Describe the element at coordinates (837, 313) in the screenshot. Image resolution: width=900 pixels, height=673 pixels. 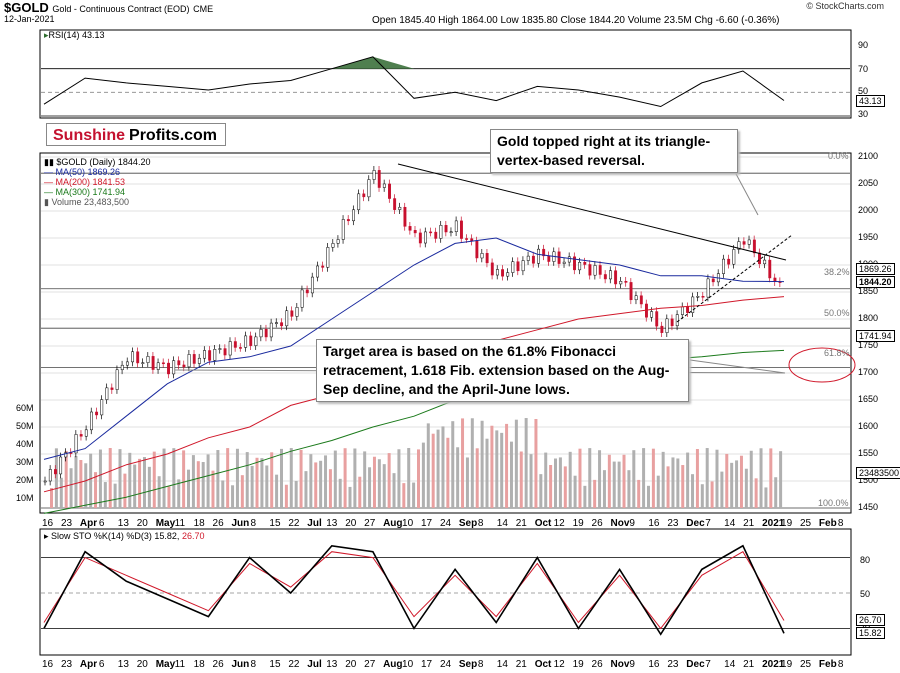
I see `fib-50: 50.0%` at that location.